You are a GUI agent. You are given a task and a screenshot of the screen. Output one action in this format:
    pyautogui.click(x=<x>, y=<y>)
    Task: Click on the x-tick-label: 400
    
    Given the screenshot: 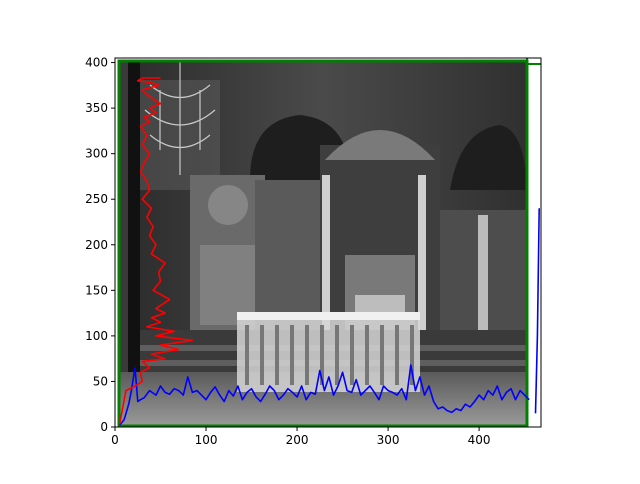 What is the action you would take?
    pyautogui.click(x=479, y=440)
    